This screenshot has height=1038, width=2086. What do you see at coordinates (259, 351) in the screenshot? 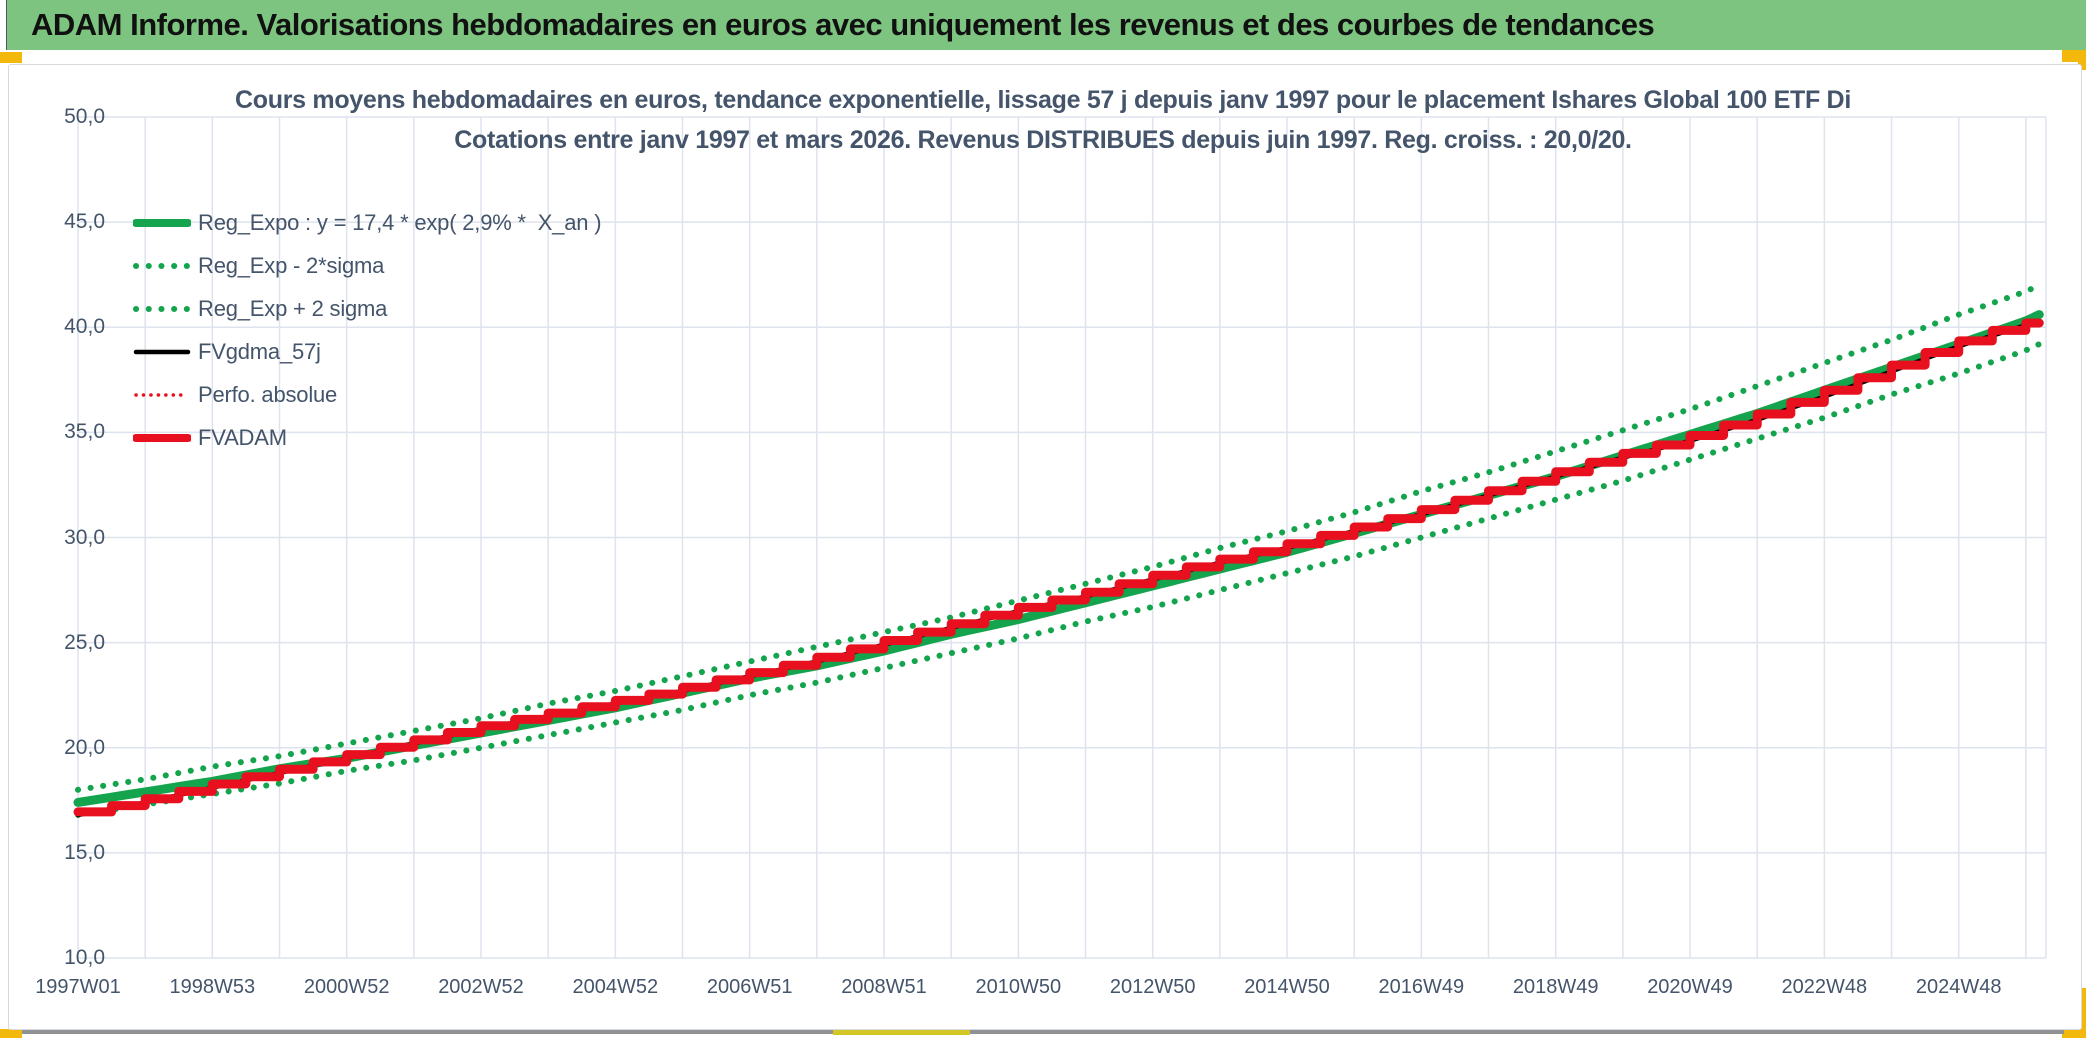
I see `legend-label: FVgdma_57j` at bounding box center [259, 351].